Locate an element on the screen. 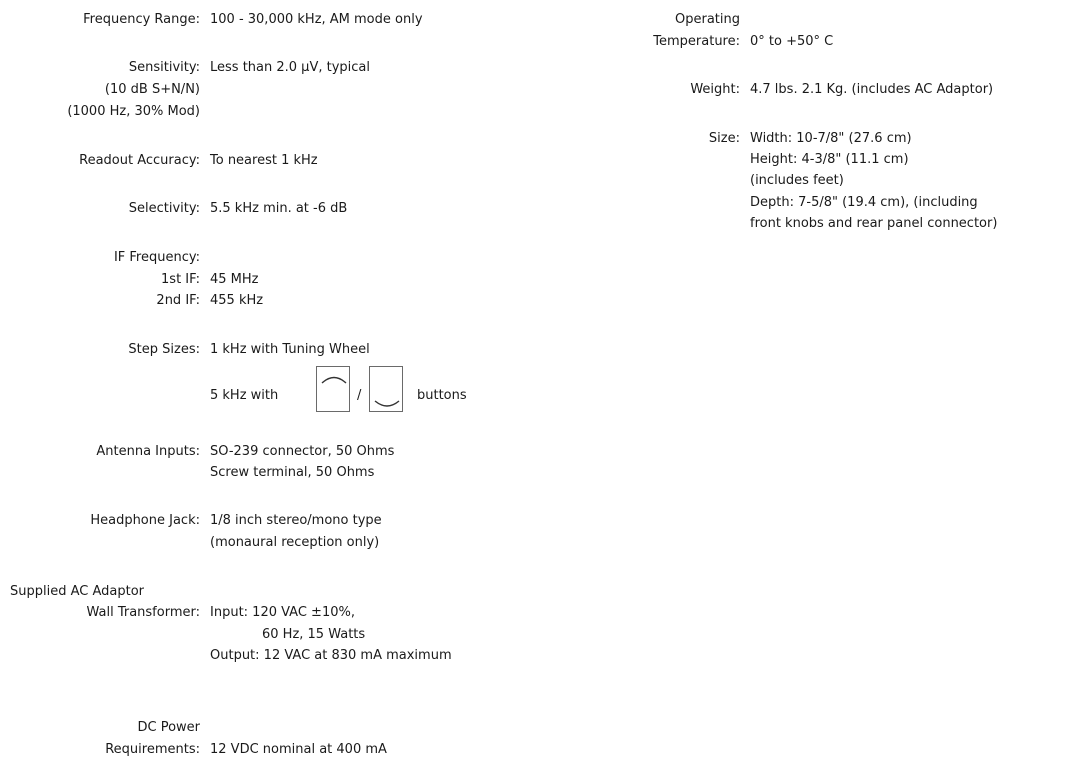  spec-label: IF Frequency: is located at coordinates (156, 257).